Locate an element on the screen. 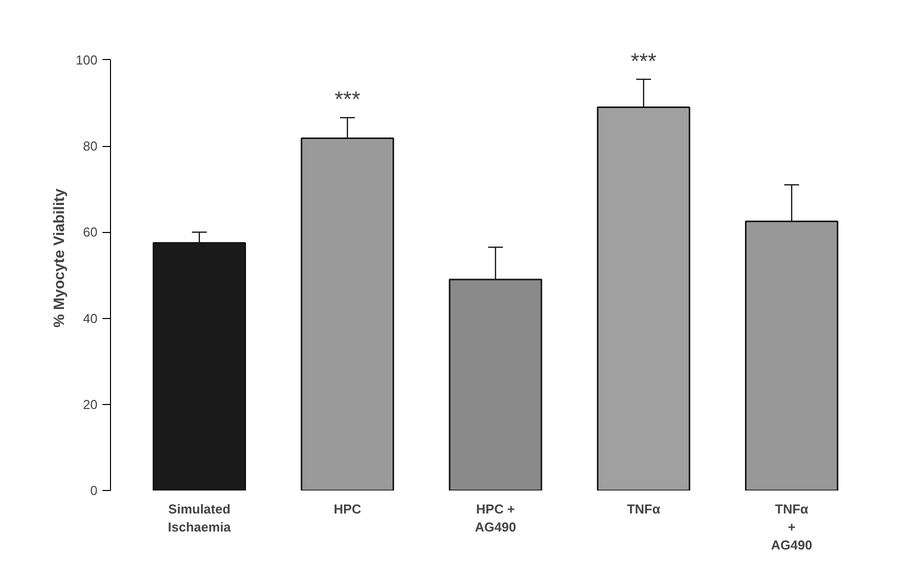 This screenshot has height=572, width=898. x-tick-label: HPC + AG490 is located at coordinates (495, 518).